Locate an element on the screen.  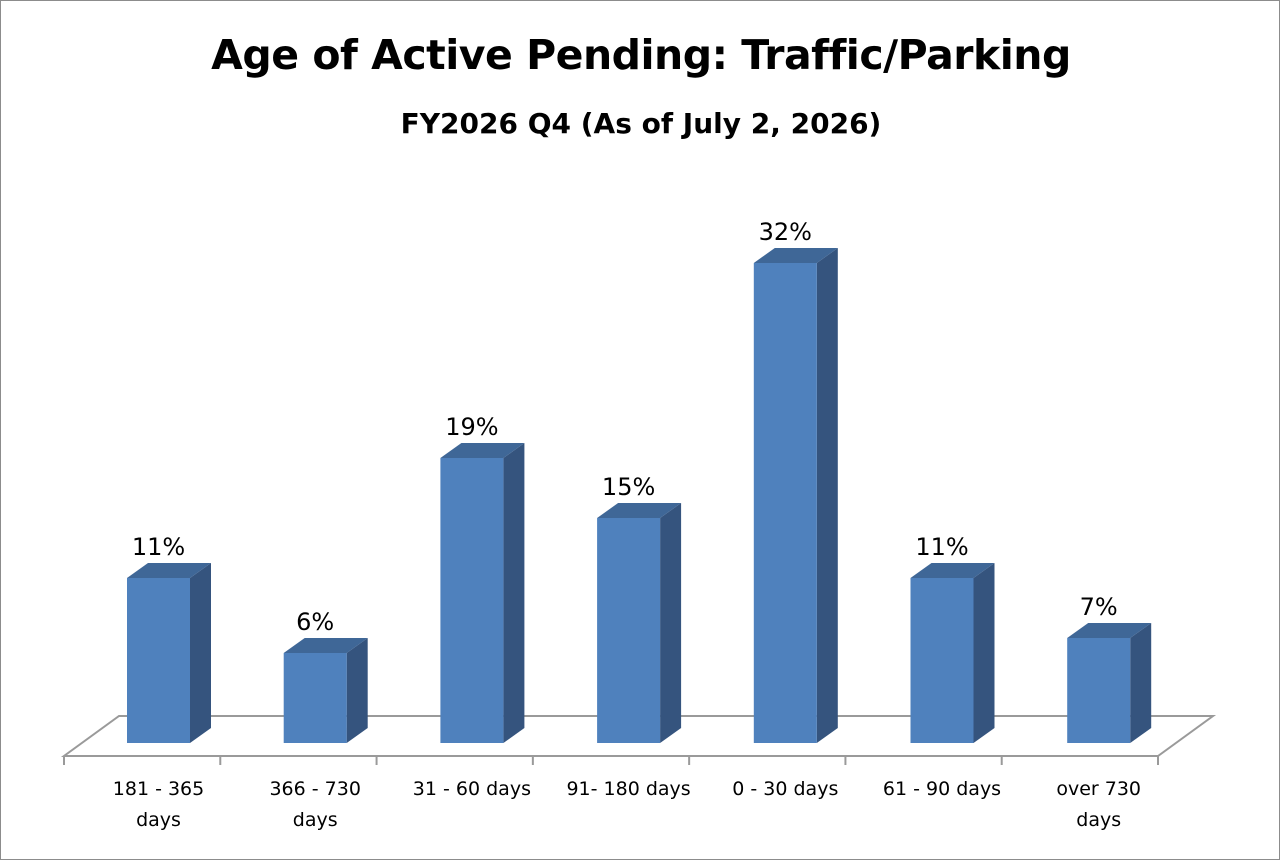
x-tick-label: 91- 180 days is located at coordinates (628, 789).